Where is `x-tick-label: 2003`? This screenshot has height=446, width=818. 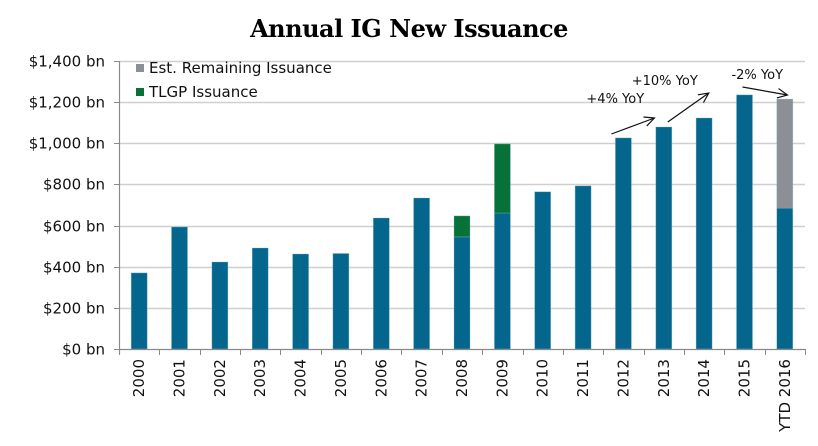 x-tick-label: 2003 is located at coordinates (260, 378).